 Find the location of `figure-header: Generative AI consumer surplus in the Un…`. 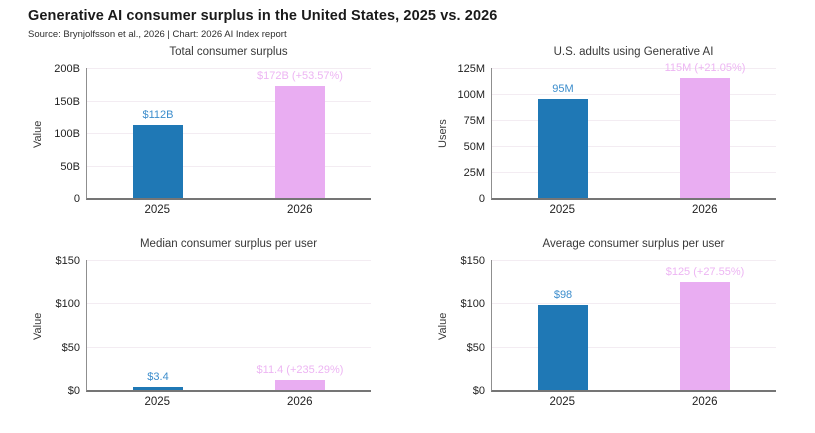

figure-header: Generative AI consumer surplus in the Un… is located at coordinates (262, 24).